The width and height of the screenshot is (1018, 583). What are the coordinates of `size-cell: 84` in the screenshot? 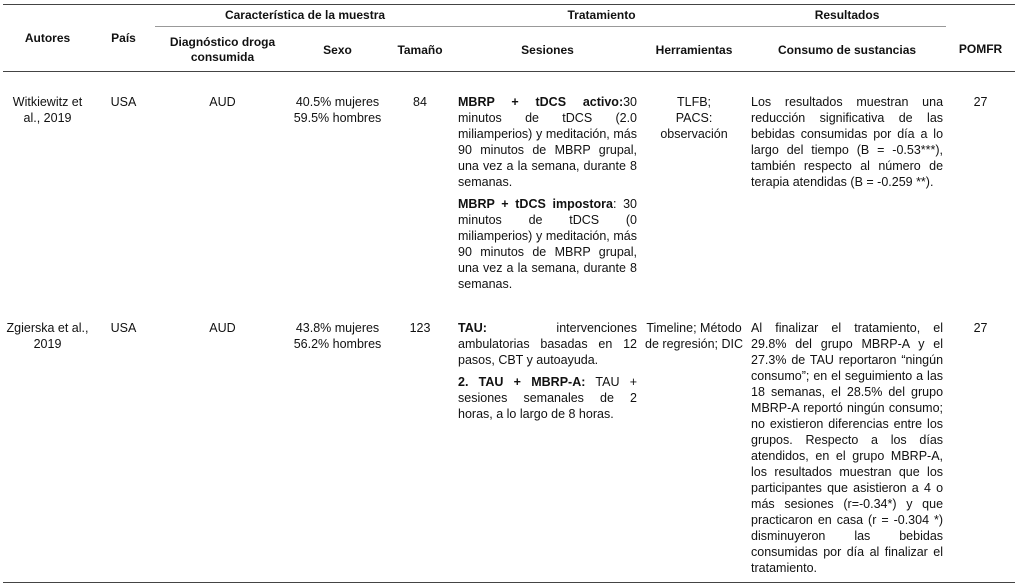 It's located at (420, 102).